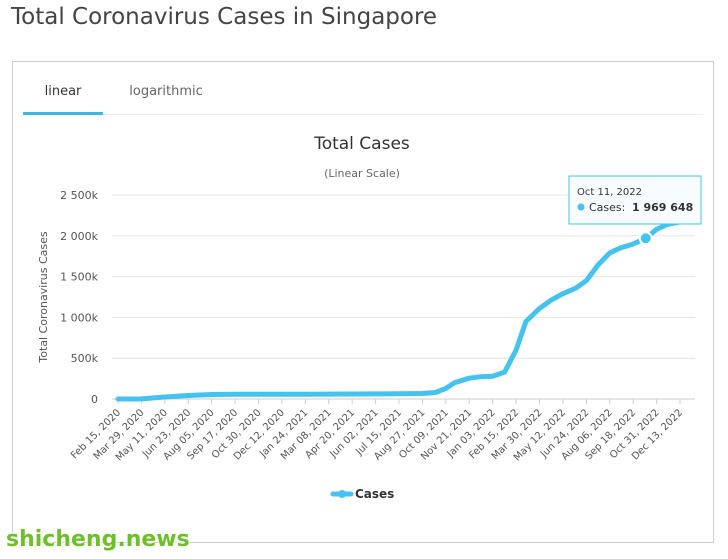  I want to click on y-tick-label: 500k, so click(85, 358).